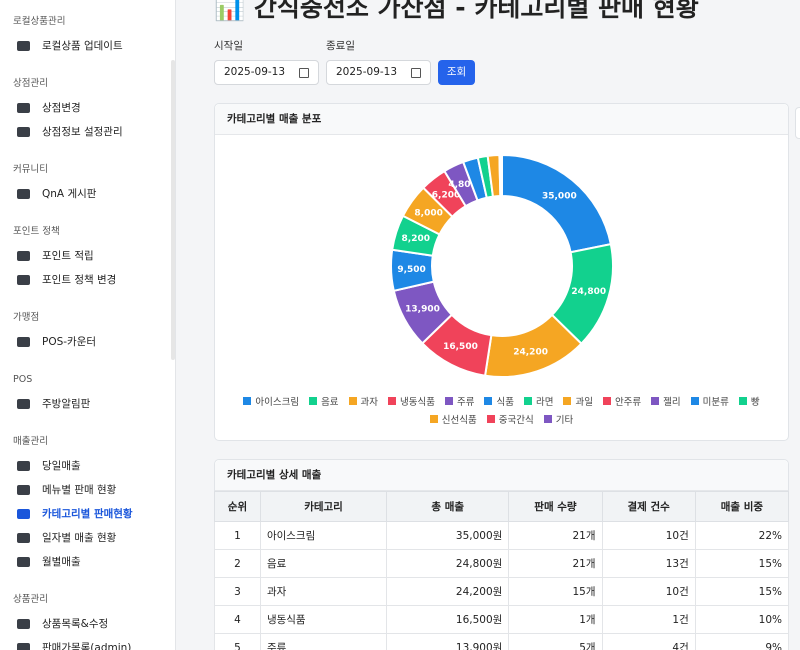 The width and height of the screenshot is (800, 650). What do you see at coordinates (715, 402) in the screenshot?
I see `legend-label: 미분류` at bounding box center [715, 402].